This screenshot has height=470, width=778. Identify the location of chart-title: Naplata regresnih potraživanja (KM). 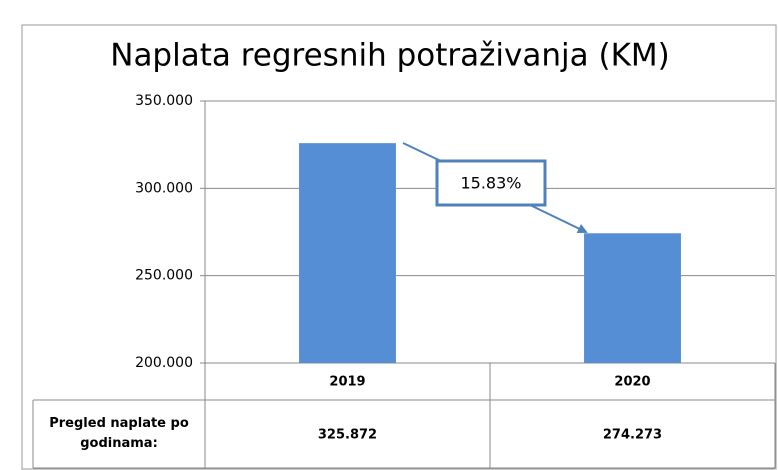
(389, 56).